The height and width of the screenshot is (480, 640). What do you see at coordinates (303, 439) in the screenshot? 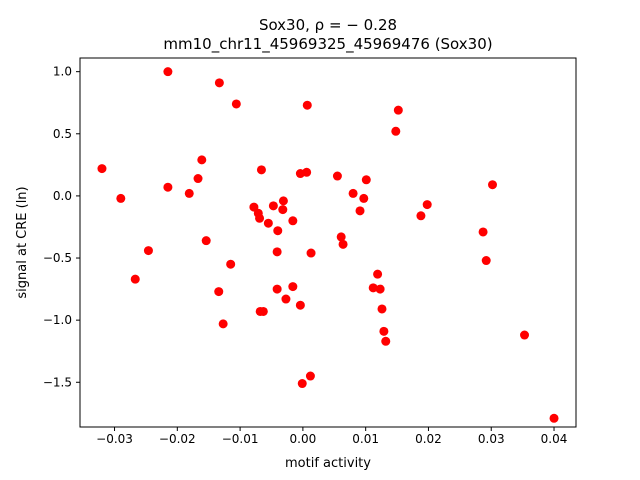
I see `x-tick-label: 0.00` at bounding box center [303, 439].